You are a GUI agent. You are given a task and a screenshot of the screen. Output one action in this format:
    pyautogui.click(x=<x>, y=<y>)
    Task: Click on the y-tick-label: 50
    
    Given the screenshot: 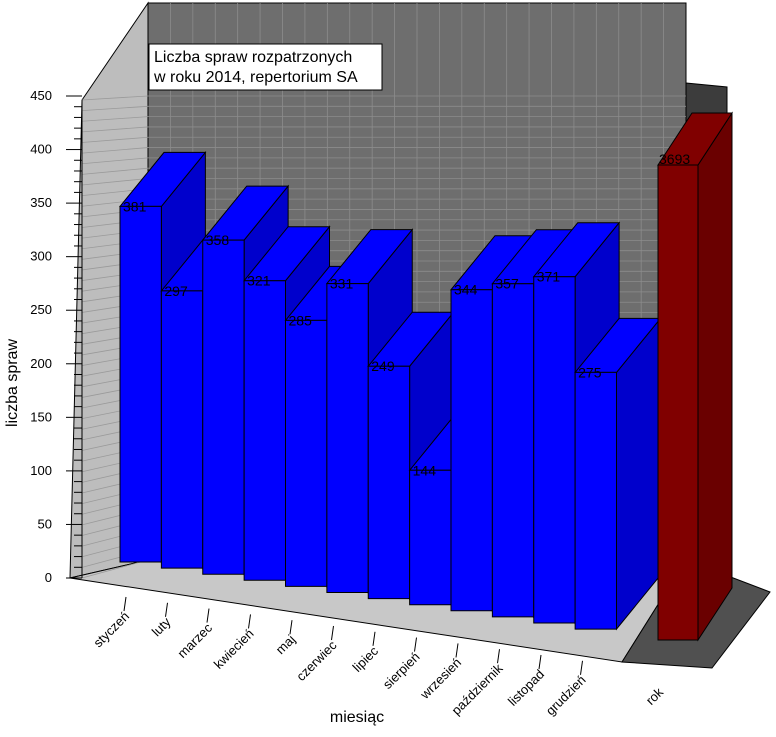 What is the action you would take?
    pyautogui.click(x=45, y=523)
    